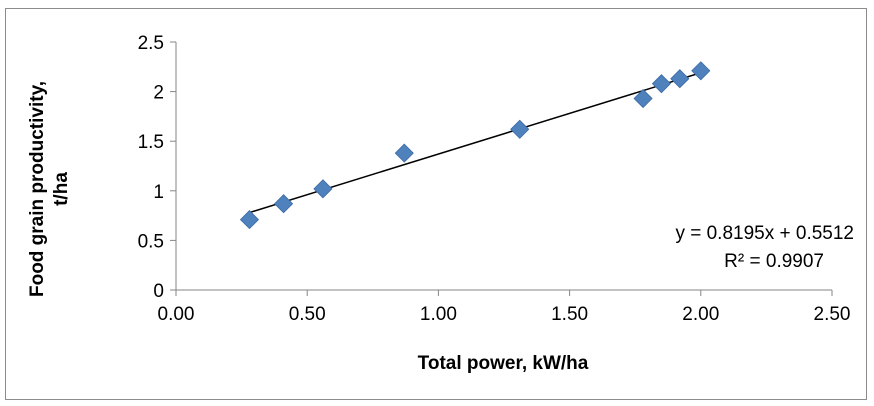  Describe the element at coordinates (503, 363) in the screenshot. I see `x-axis-title: Total power, kW/ha` at that location.